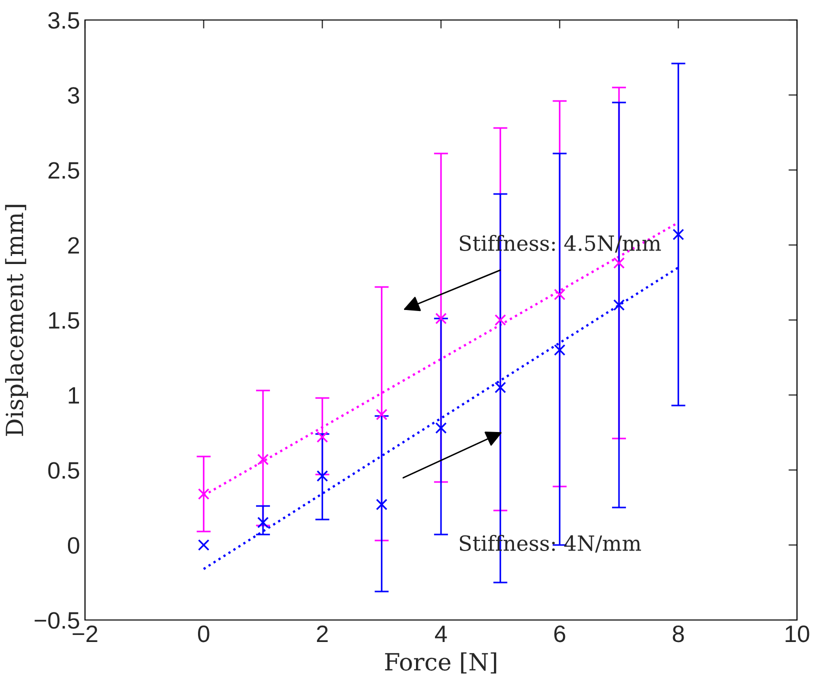 This screenshot has height=695, width=820. Describe the element at coordinates (798, 633) in the screenshot. I see `x-tick-label: 10` at that location.